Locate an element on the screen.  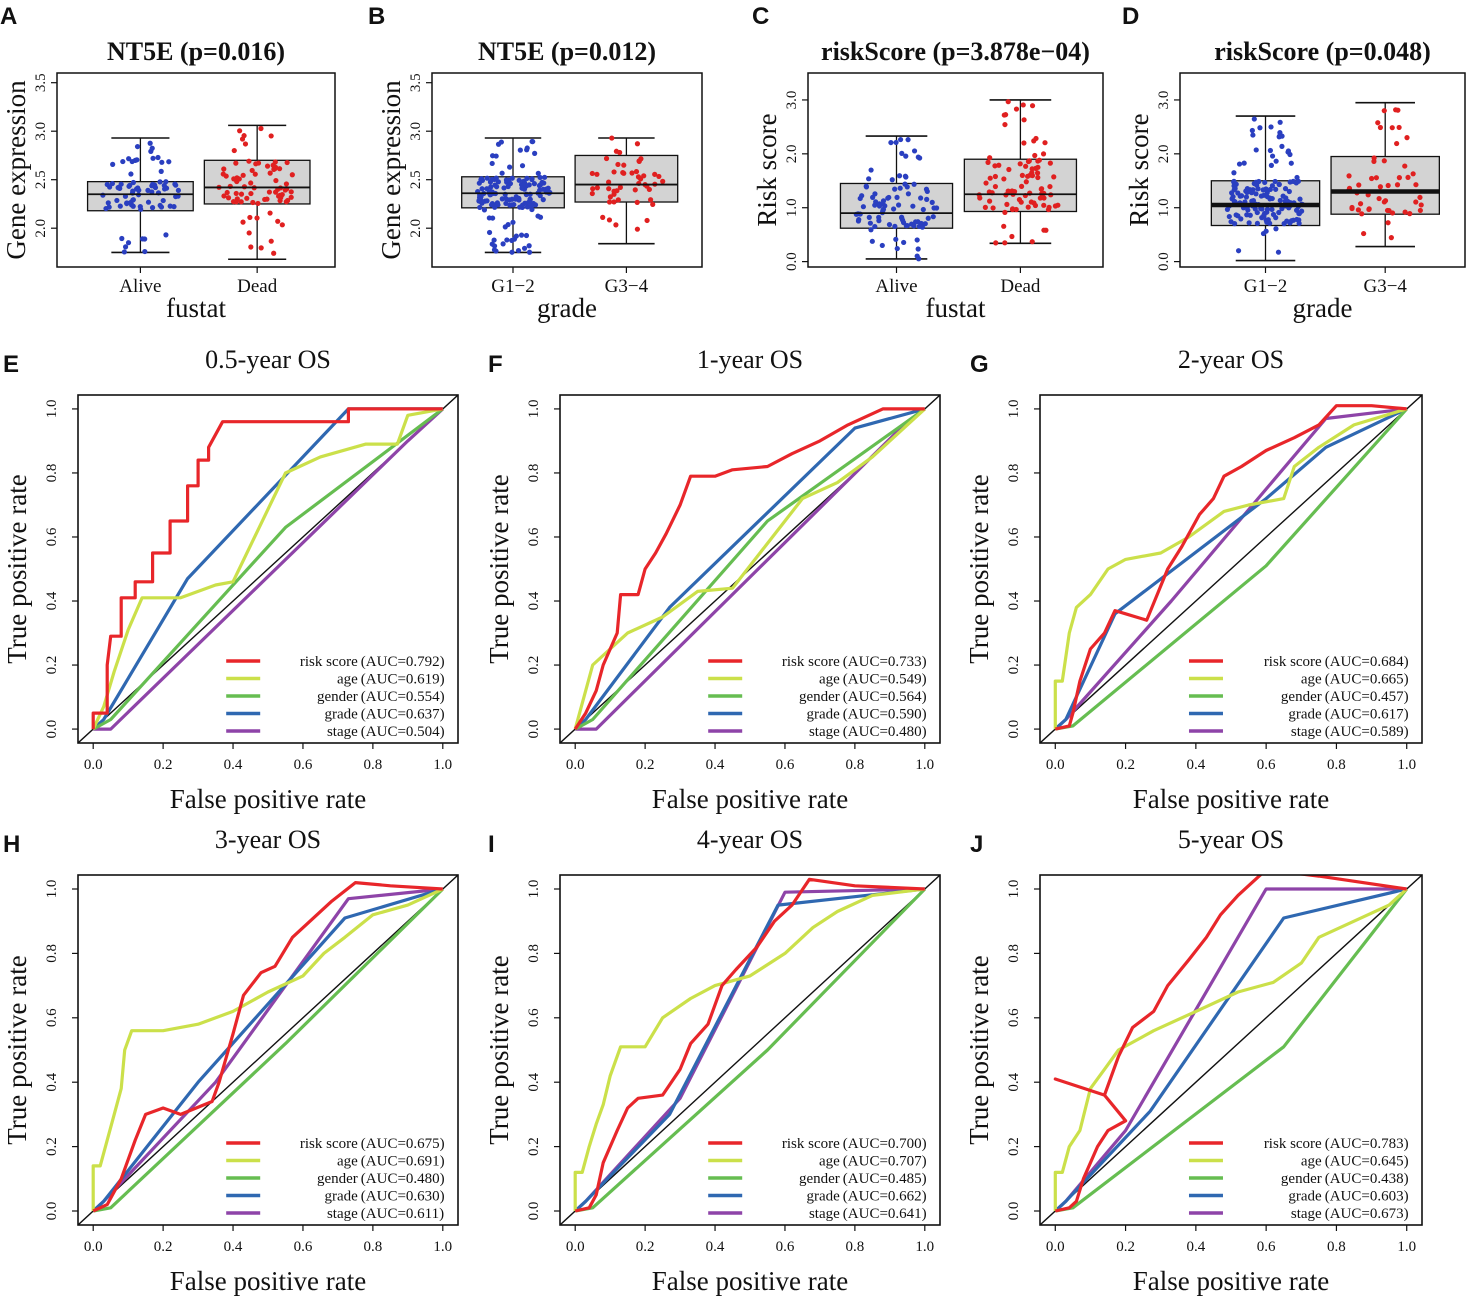
chart-title: 3-year OS is located at coordinates (268, 839).